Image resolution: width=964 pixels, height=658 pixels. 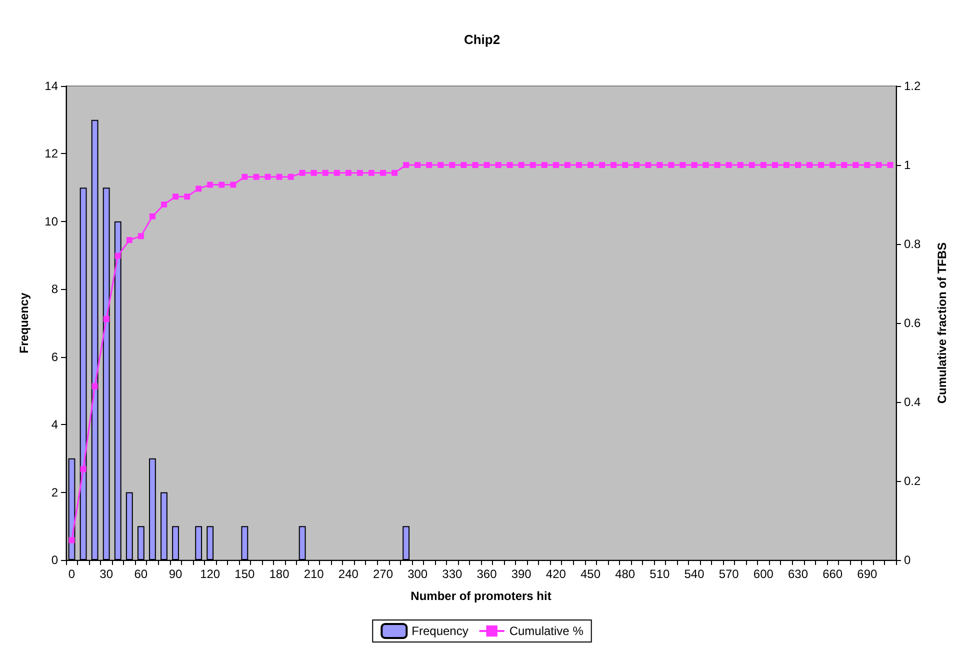 I want to click on x-tick-label: 660, so click(x=832, y=574).